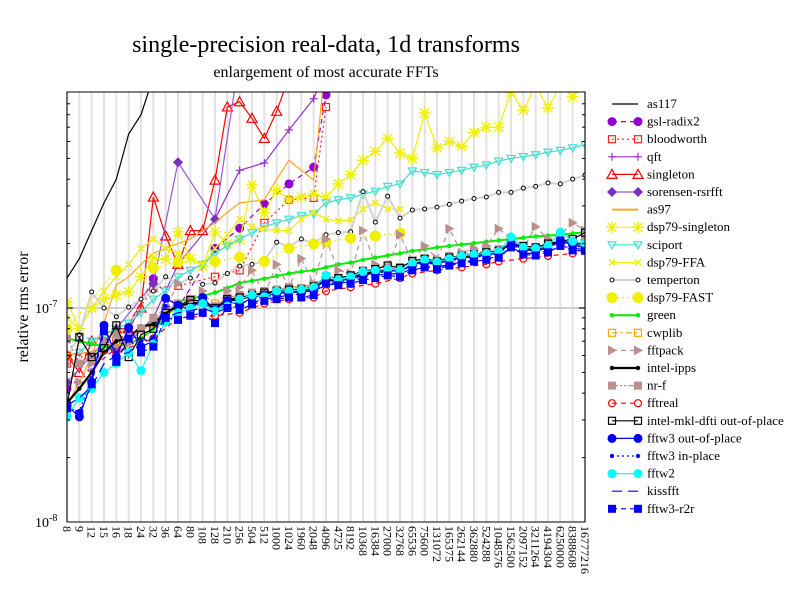  I want to click on x-tick-label: 1960, so click(301, 538).